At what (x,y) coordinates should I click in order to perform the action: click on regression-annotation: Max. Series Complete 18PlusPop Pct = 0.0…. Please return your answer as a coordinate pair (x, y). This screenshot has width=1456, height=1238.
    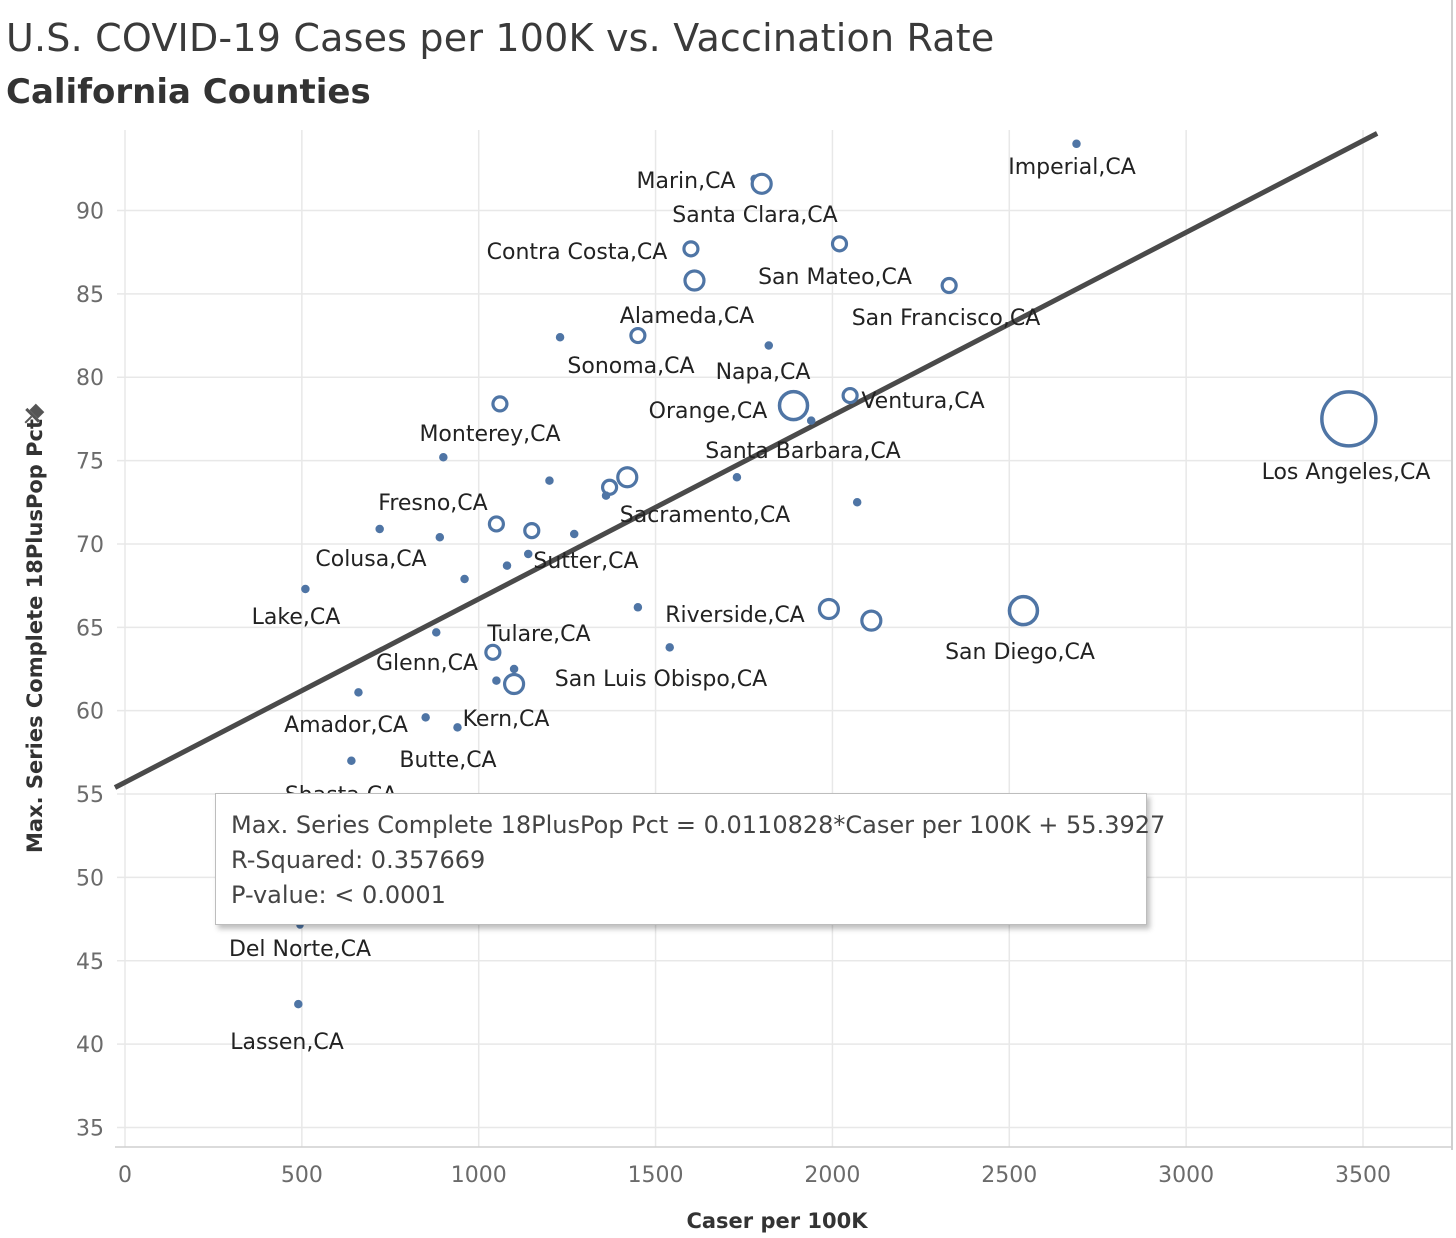
    Looking at the image, I should click on (690, 859).